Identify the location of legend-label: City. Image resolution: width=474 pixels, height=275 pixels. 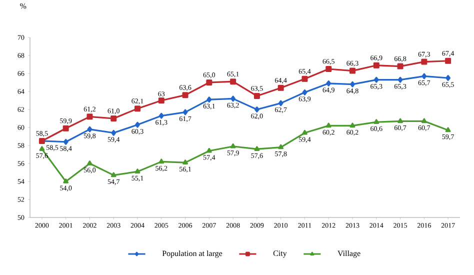
(280, 254).